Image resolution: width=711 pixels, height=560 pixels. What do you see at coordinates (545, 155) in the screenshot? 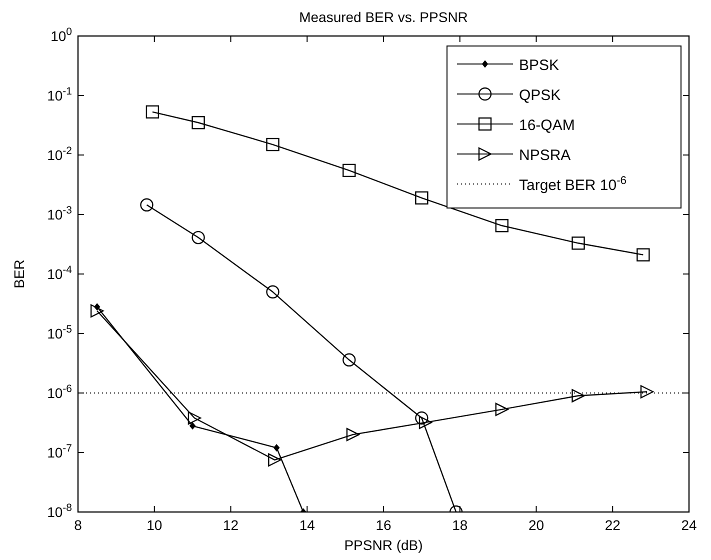
I see `legend-label: NPSRA` at bounding box center [545, 155].